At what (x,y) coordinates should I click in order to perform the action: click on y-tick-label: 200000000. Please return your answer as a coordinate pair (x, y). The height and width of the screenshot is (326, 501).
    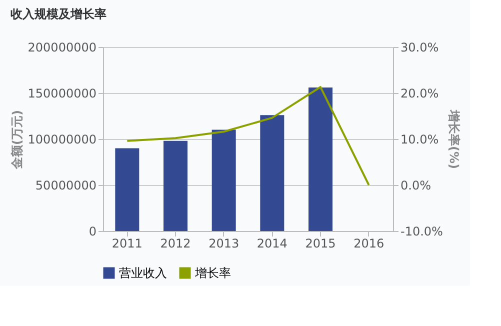
    Looking at the image, I should click on (62, 47).